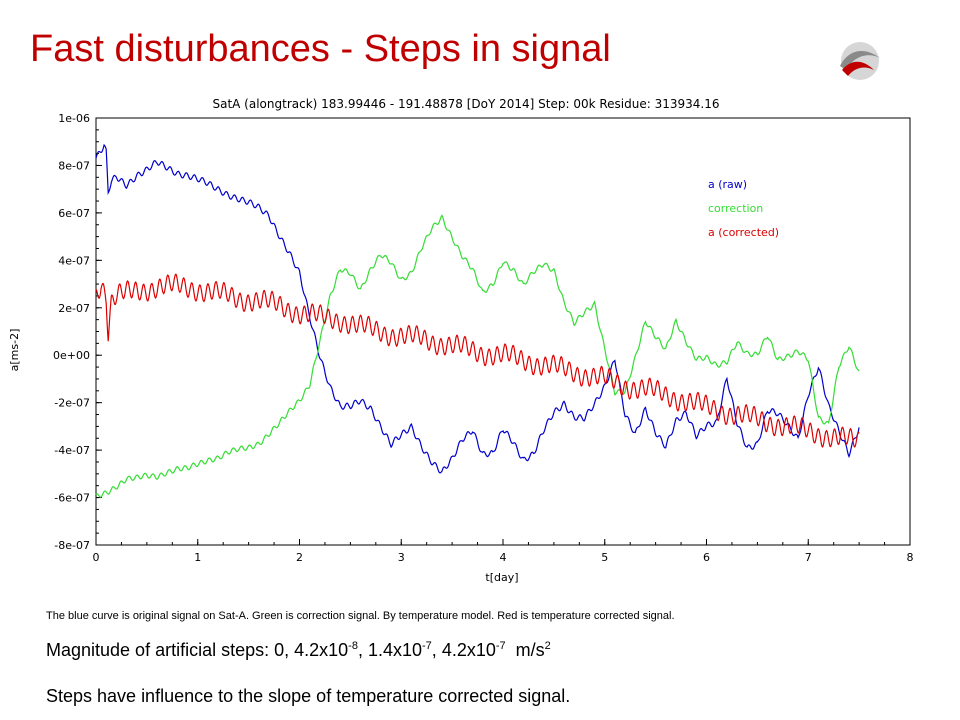 This screenshot has height=720, width=960. What do you see at coordinates (96, 557) in the screenshot?
I see `x-tick-label: 0` at bounding box center [96, 557].